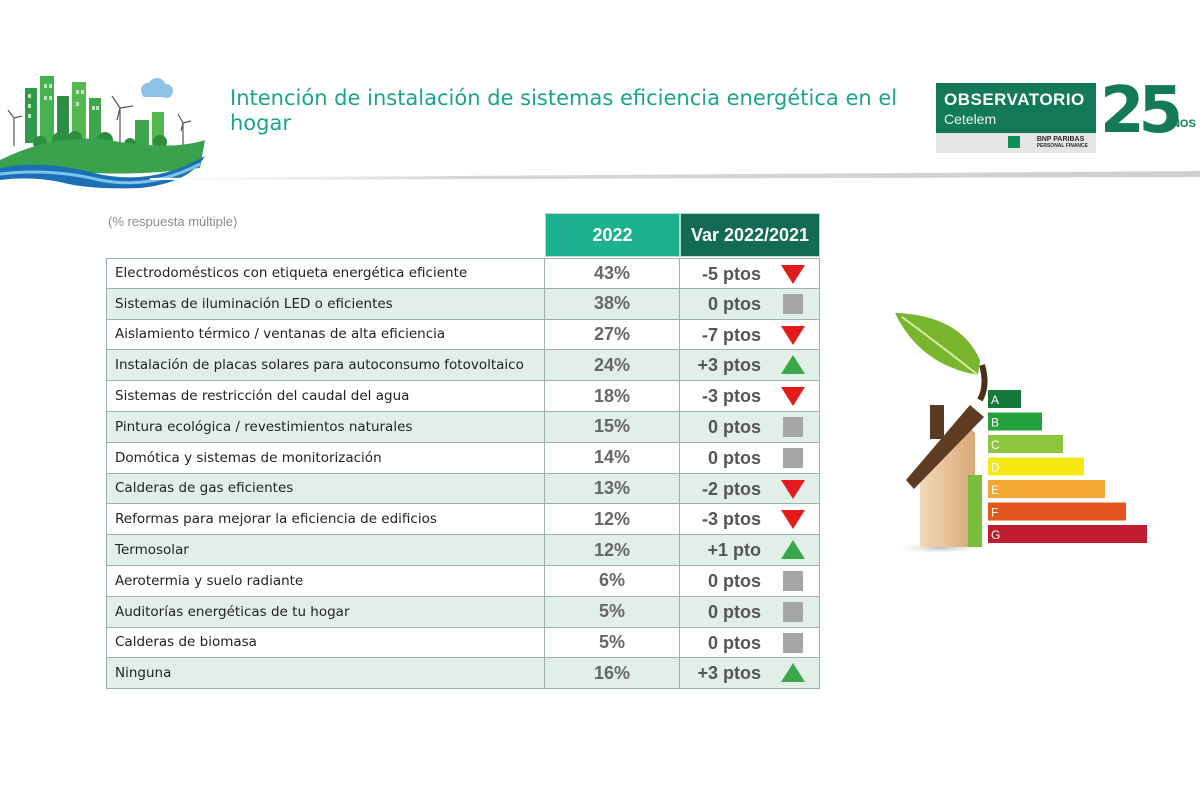 The width and height of the screenshot is (1200, 800). Describe the element at coordinates (325, 550) in the screenshot. I see `row-label: Termosolar` at that location.